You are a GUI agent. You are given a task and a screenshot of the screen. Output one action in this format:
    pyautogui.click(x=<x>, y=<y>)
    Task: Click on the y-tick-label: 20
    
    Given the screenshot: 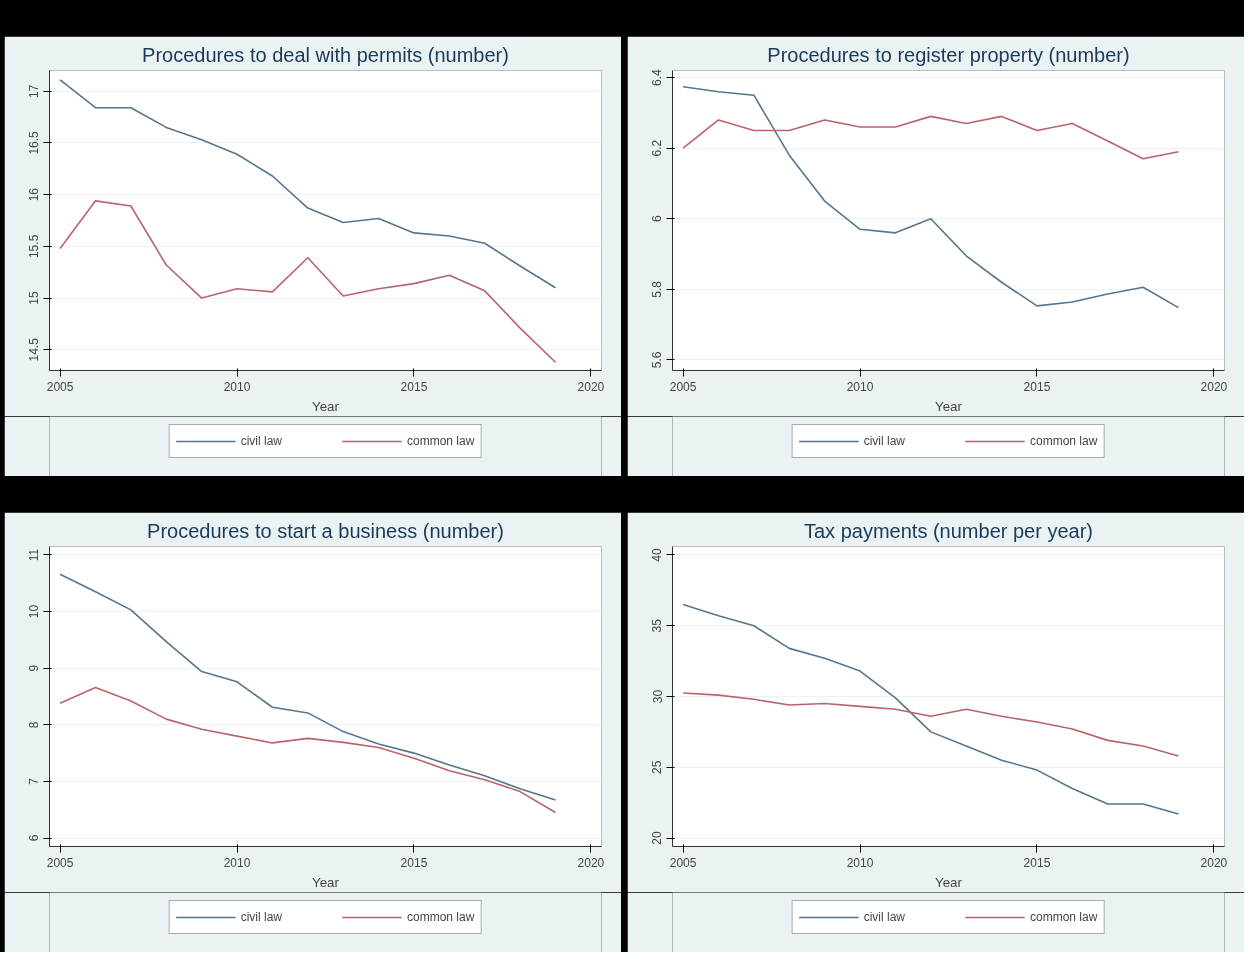 What is the action you would take?
    pyautogui.click(x=657, y=838)
    